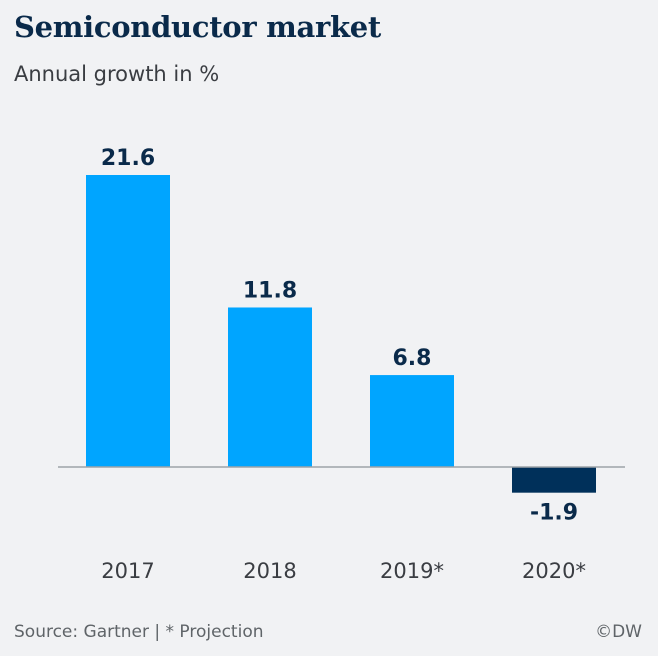  Describe the element at coordinates (128, 321) in the screenshot. I see `bar-2017` at that location.